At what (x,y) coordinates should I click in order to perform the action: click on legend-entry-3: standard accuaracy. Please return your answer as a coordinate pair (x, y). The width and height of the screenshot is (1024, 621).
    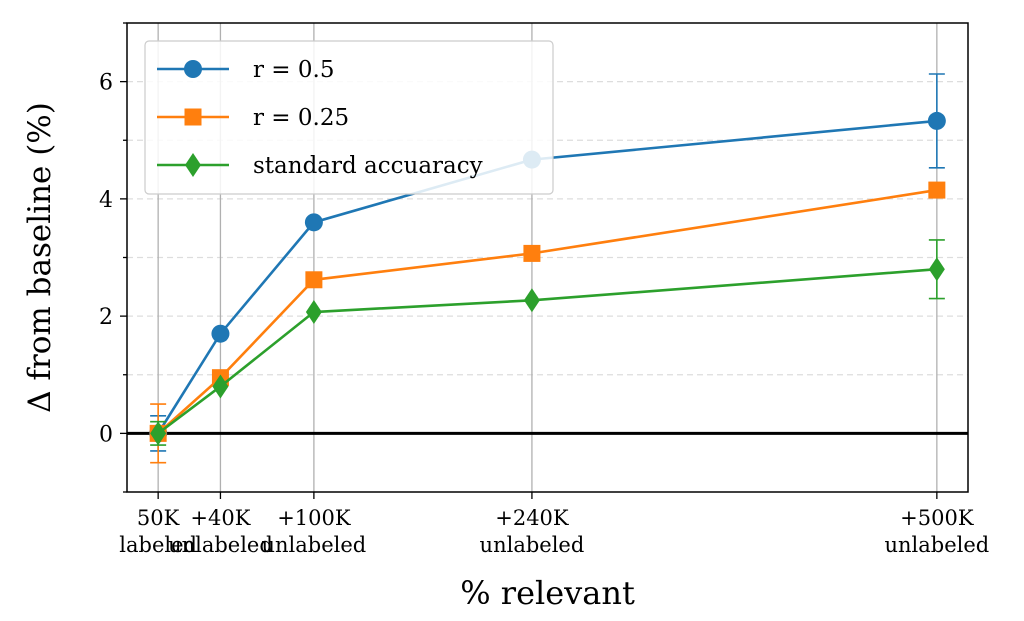
    Looking at the image, I should click on (320, 166).